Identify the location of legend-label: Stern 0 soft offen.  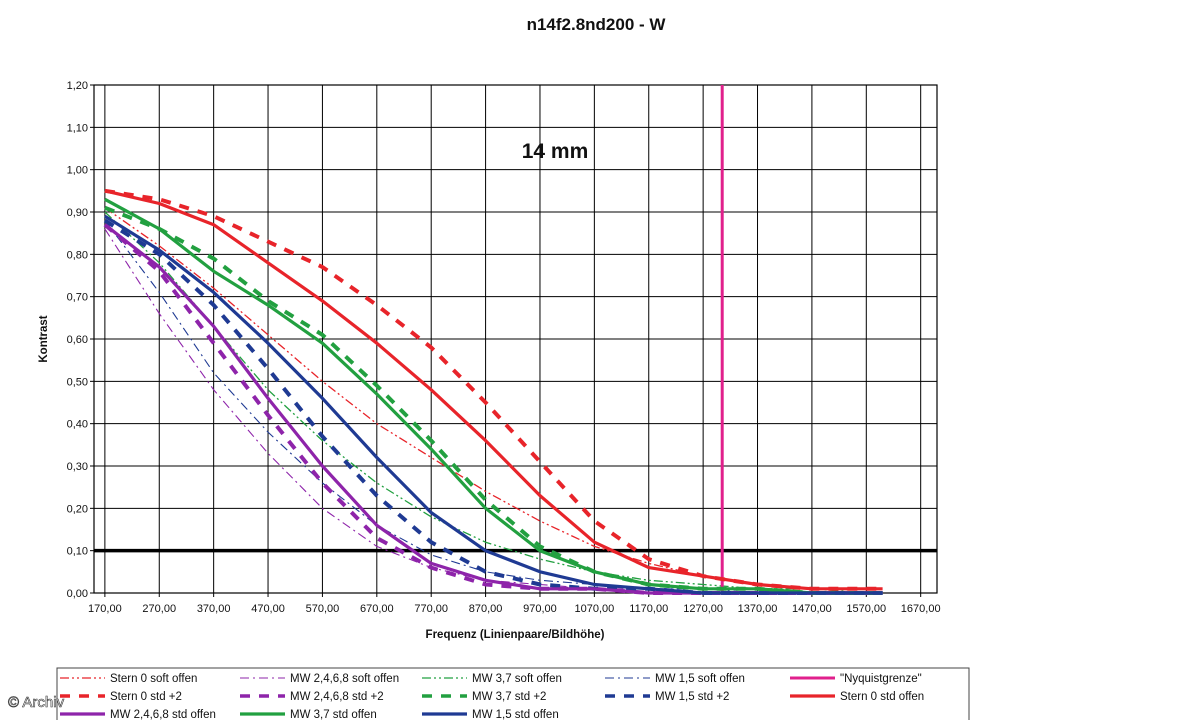
(153, 679).